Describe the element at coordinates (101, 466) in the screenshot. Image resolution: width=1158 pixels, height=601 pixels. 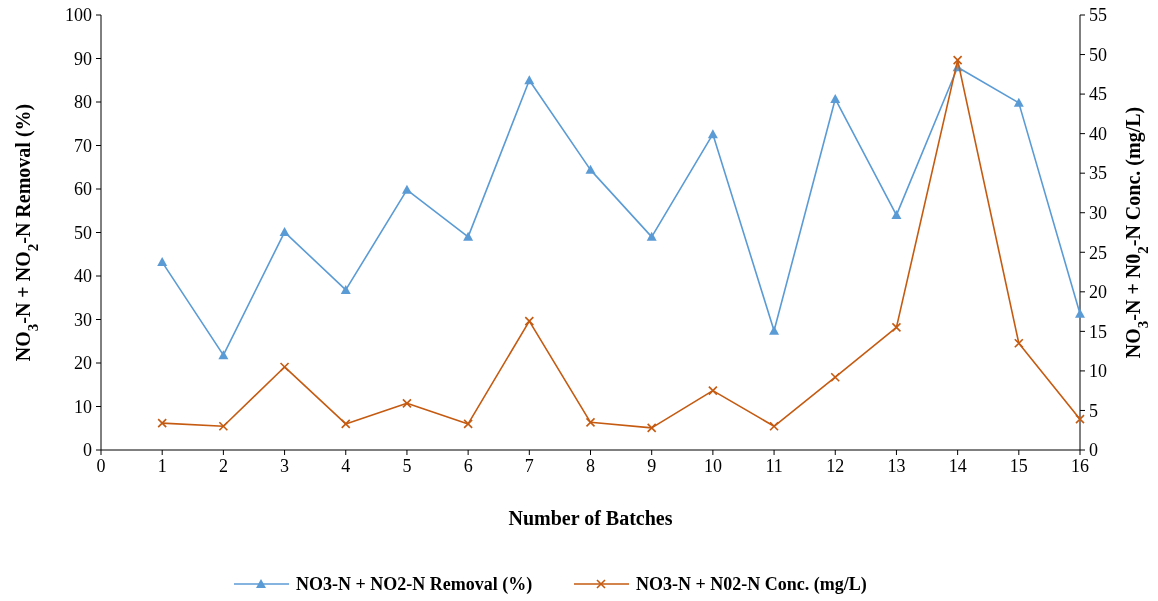
I see `x-tick-label: 0` at that location.